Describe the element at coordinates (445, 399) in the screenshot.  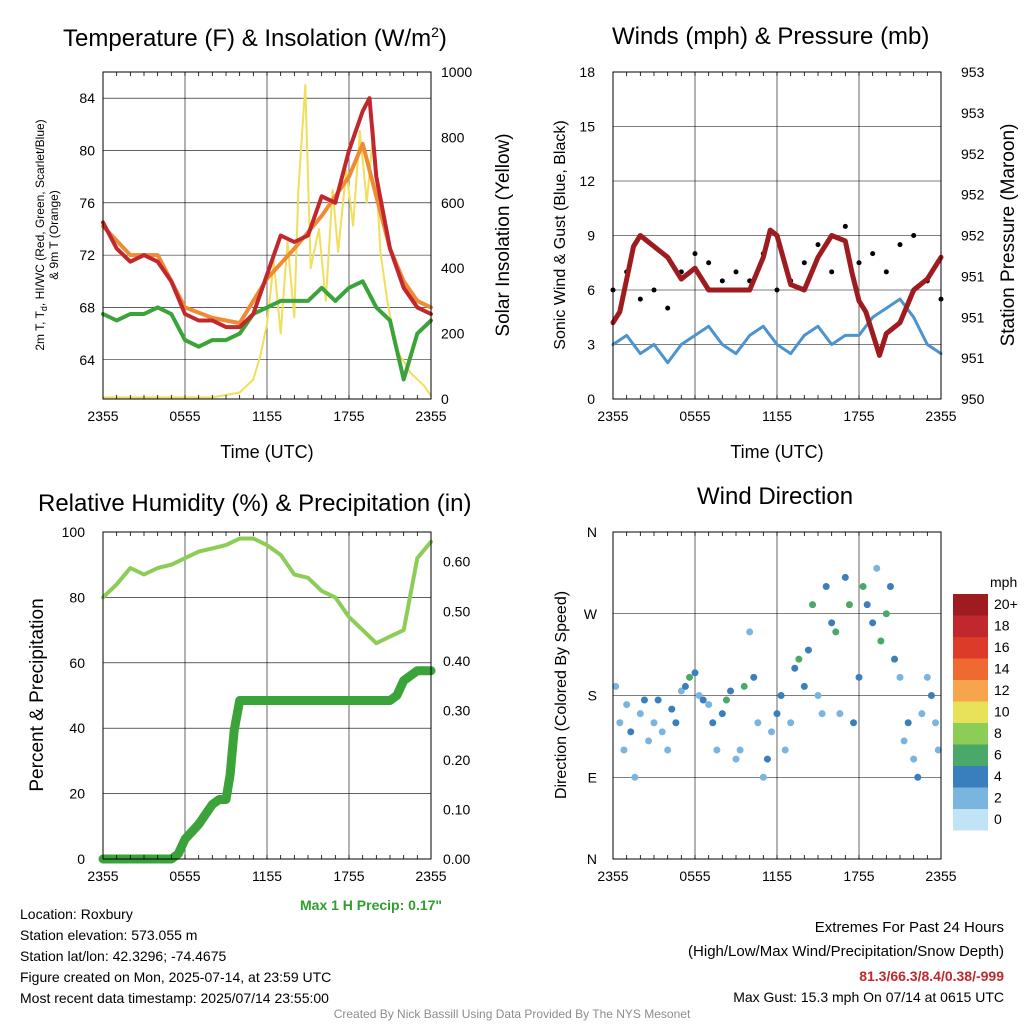
I see `temp-ytick-right: 0` at that location.